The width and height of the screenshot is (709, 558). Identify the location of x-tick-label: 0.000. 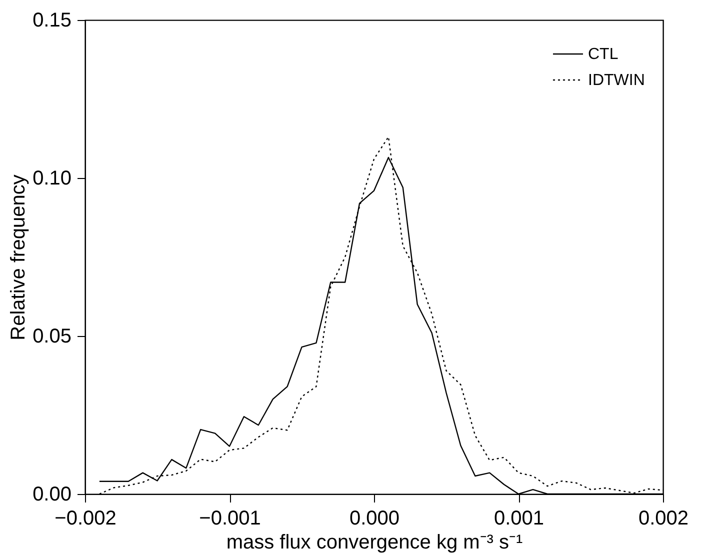
(374, 519).